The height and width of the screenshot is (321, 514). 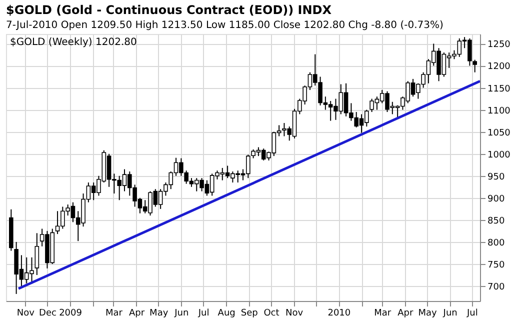 What do you see at coordinates (496, 243) in the screenshot?
I see `y-tick-label: 800` at bounding box center [496, 243].